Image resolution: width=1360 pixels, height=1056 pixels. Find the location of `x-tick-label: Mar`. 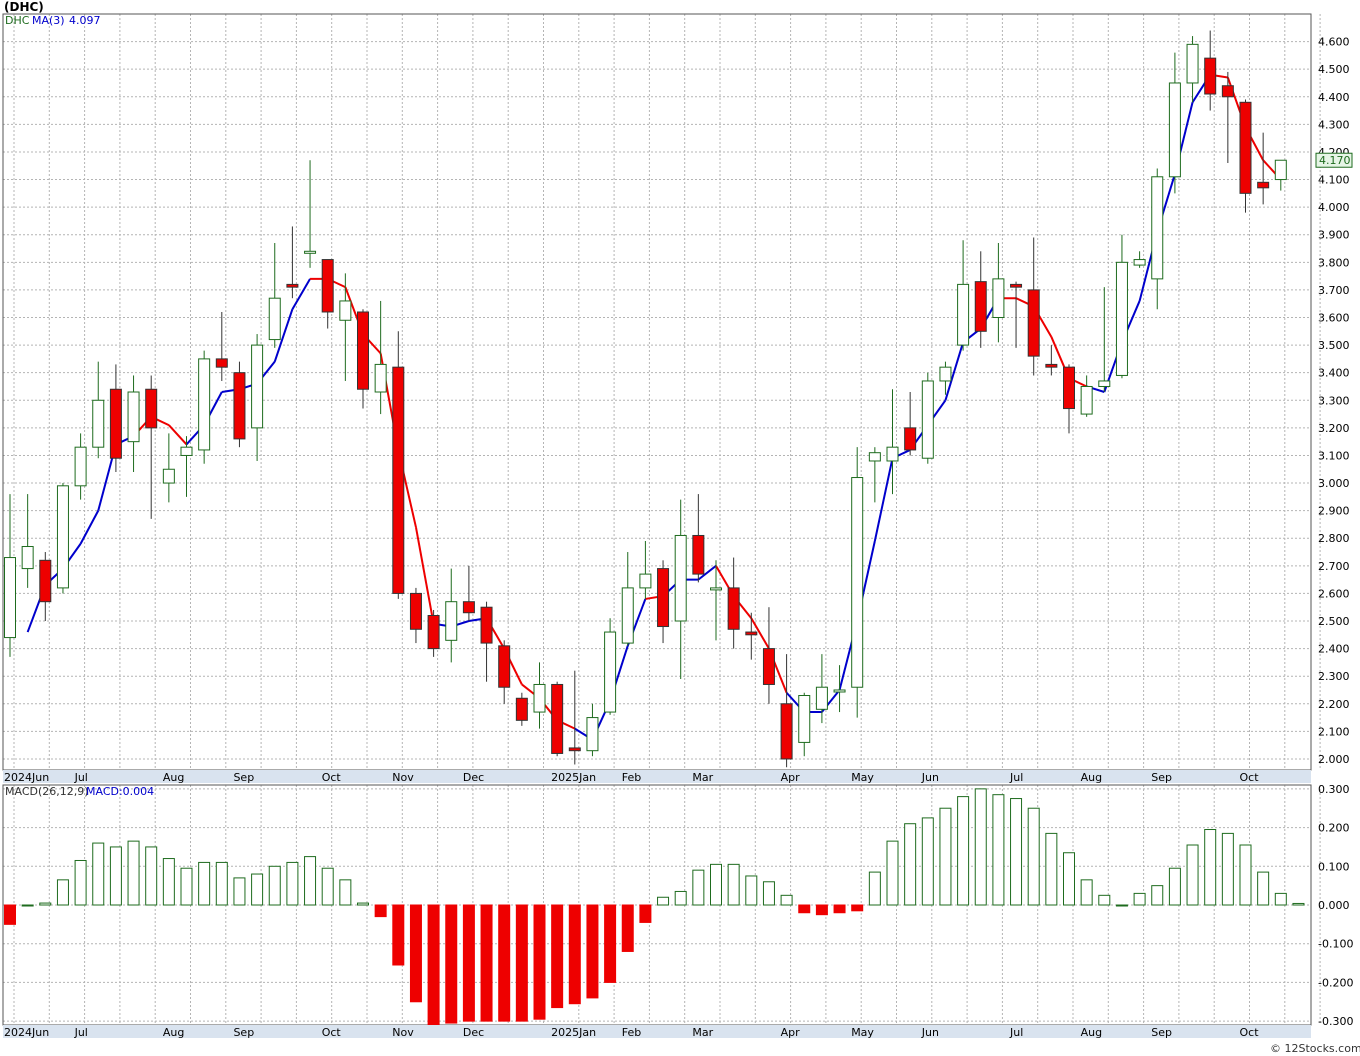

x-tick-label: Mar is located at coordinates (702, 1032).